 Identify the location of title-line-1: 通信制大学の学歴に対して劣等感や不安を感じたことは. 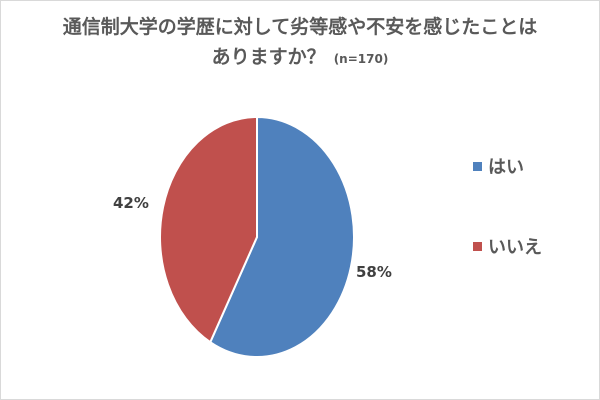
(300, 27).